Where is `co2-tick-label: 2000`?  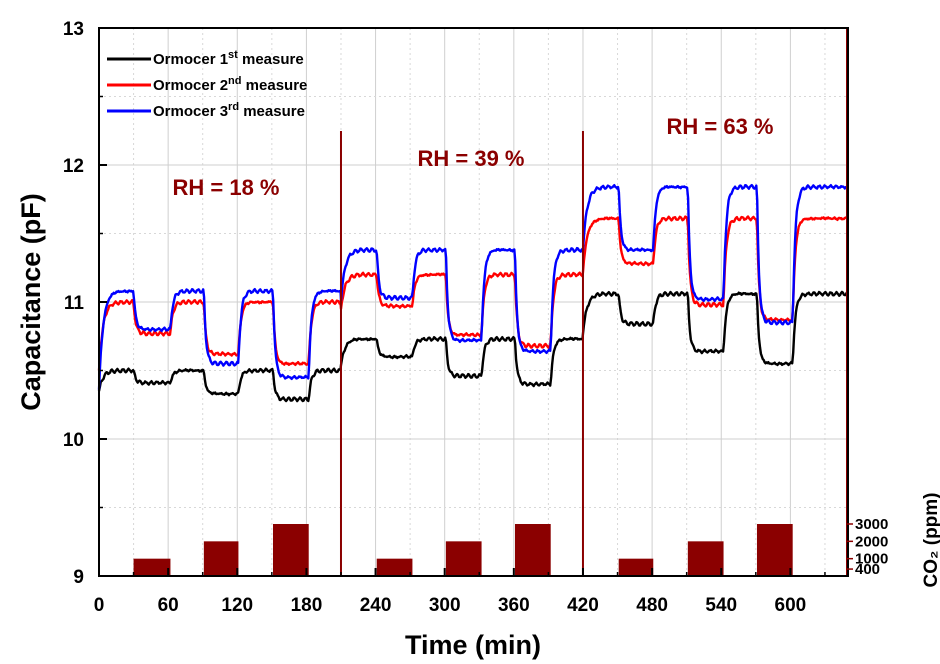
co2-tick-label: 2000 is located at coordinates (871, 541).